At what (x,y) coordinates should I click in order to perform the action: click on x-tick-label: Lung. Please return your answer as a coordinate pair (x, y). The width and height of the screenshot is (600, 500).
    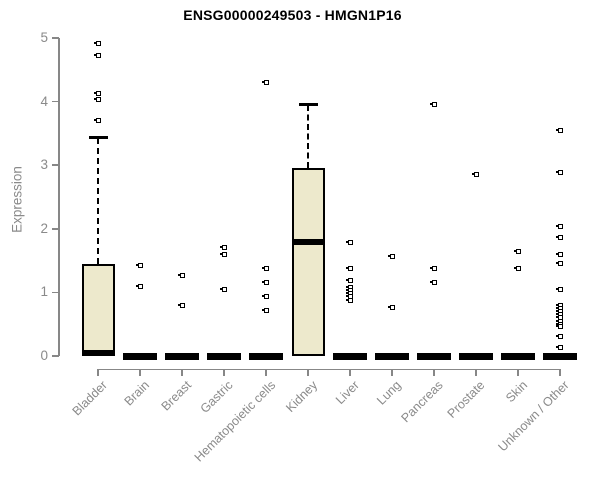
    Looking at the image, I should click on (389, 393).